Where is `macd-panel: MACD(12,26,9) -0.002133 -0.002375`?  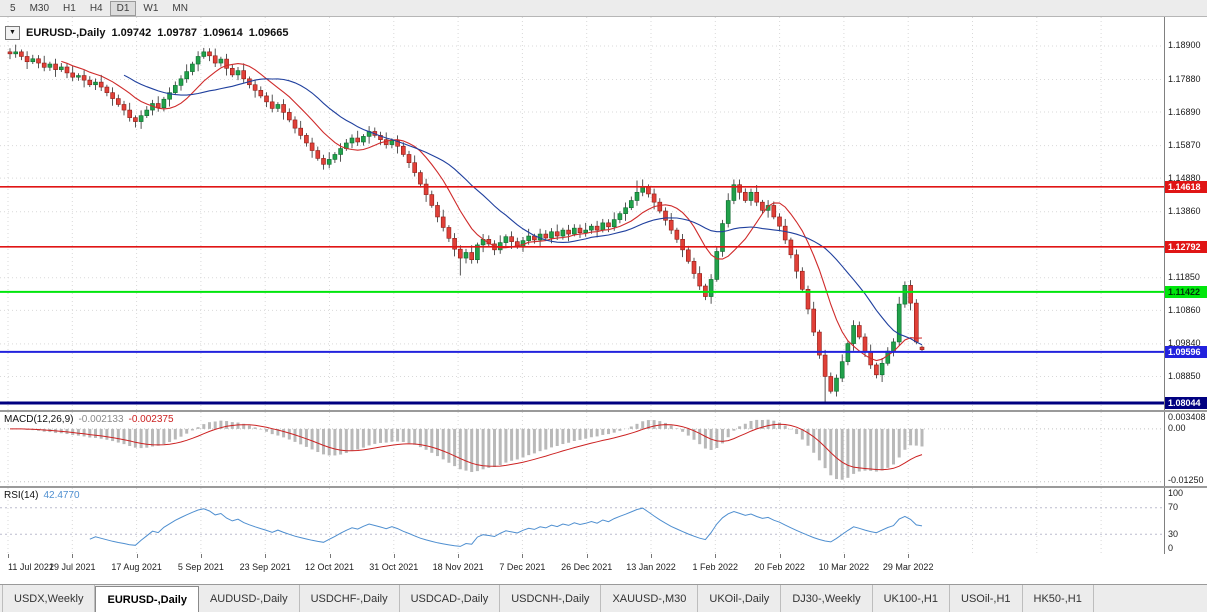
macd-panel: MACD(12,26,9) -0.002133 -0.002375 is located at coordinates (582, 449).